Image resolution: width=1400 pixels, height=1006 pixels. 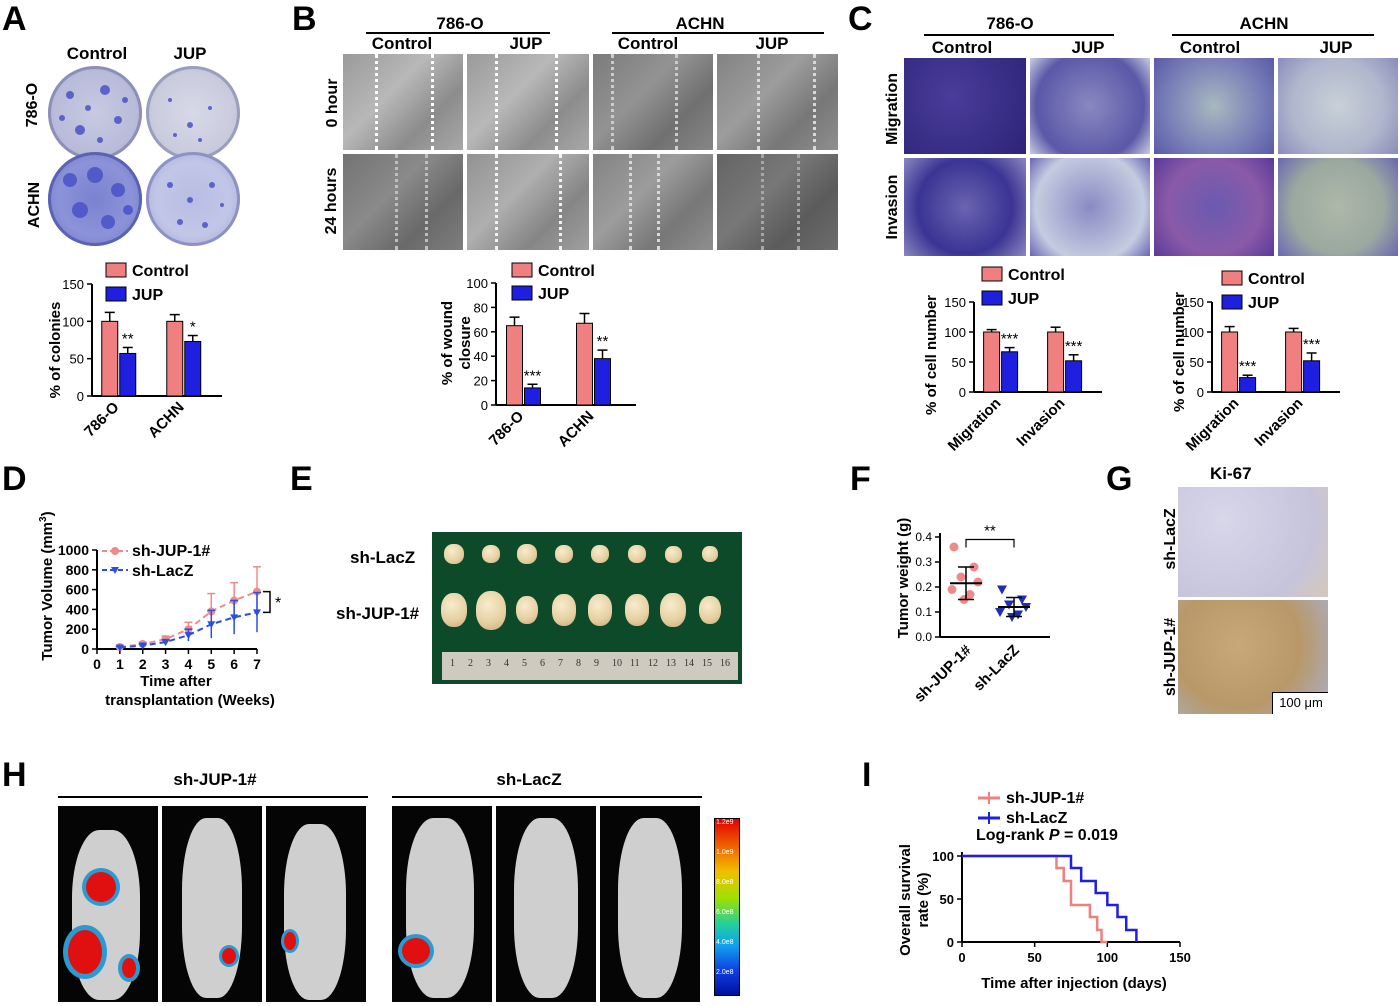 I want to click on ruler: 1 2 3 4 5 6 7 8 9 10 11 12 13 14 15 16, so click(x=590, y=666).